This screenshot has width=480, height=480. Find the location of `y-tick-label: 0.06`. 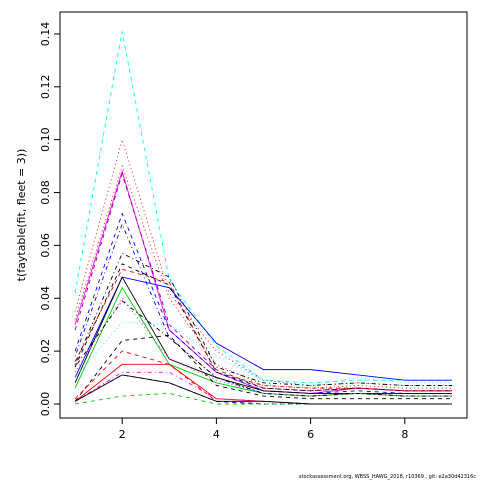

y-tick-label: 0.06 is located at coordinates (45, 245).